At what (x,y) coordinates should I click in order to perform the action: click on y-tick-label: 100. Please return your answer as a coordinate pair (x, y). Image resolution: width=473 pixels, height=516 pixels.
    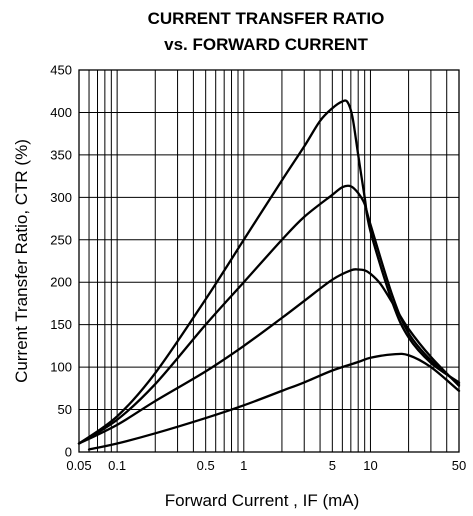
    Looking at the image, I should click on (61, 367).